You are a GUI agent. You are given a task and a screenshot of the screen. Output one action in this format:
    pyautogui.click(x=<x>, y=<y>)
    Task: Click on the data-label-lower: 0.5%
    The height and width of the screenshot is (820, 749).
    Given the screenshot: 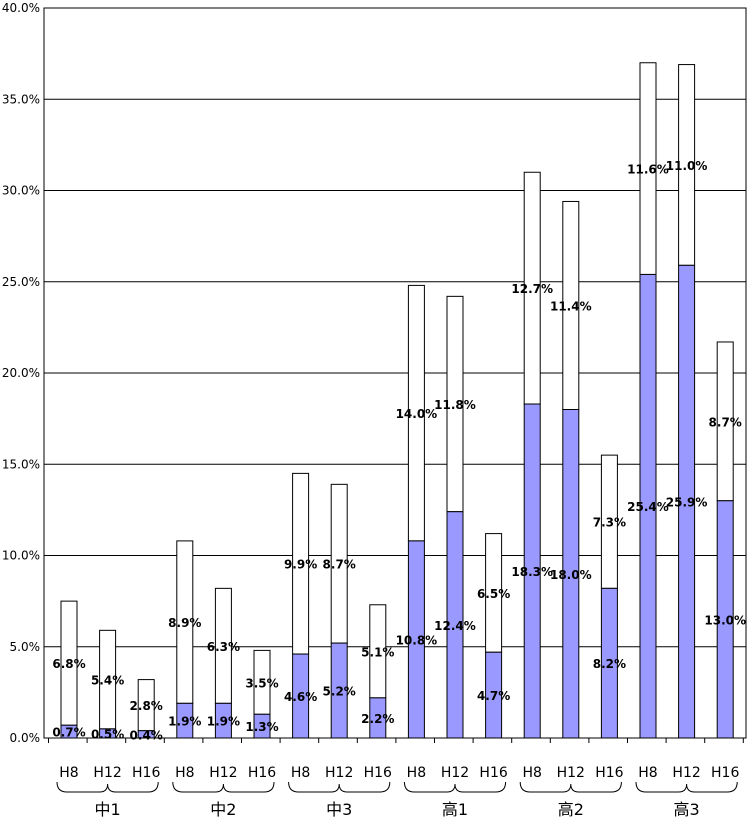 What is the action you would take?
    pyautogui.click(x=107, y=734)
    